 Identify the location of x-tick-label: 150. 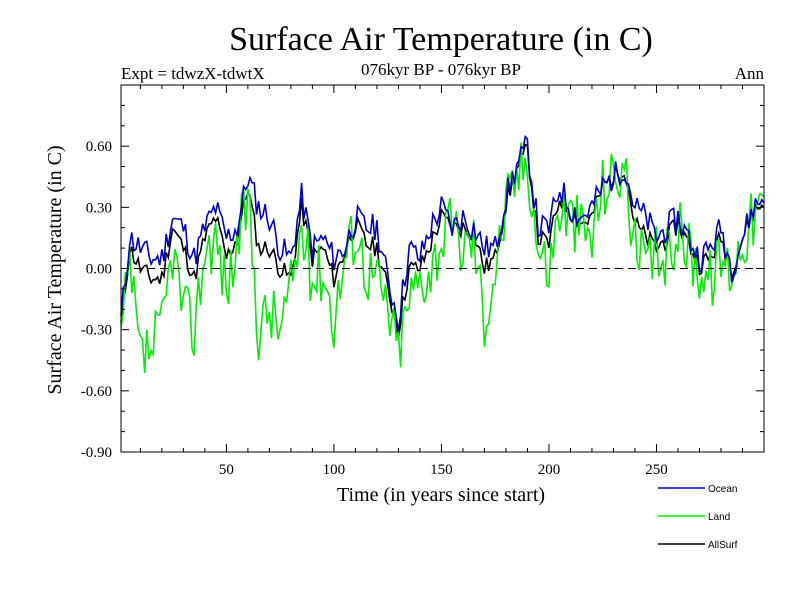
(441, 470).